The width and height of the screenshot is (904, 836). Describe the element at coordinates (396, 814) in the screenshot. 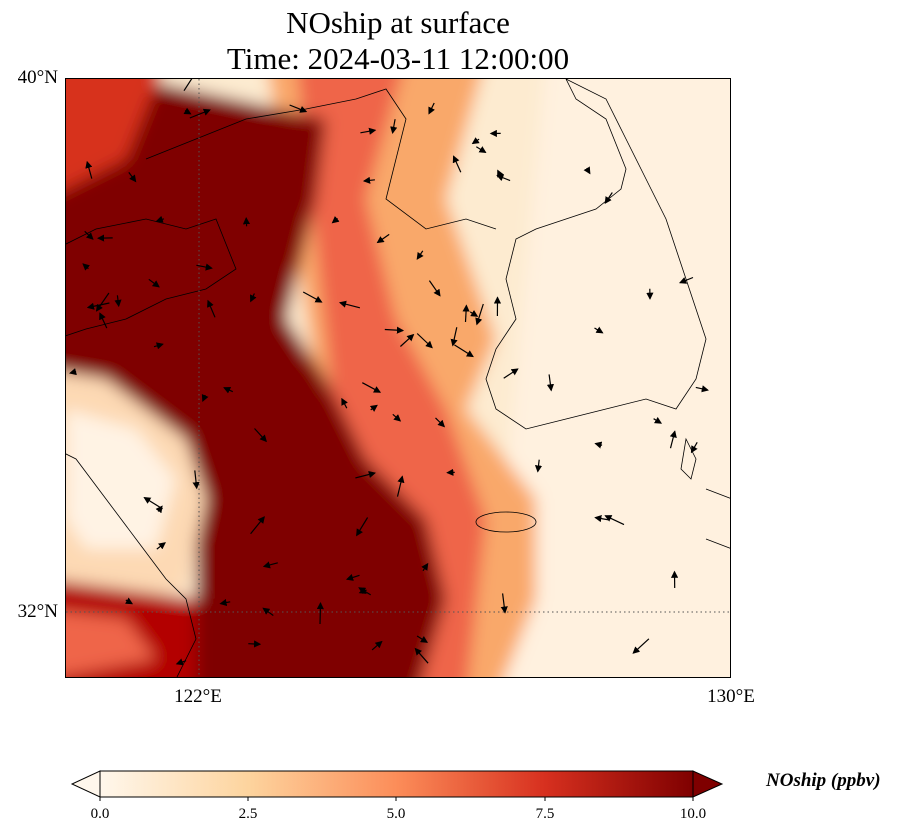

I see `colorbar-tick-5: 5.0` at that location.